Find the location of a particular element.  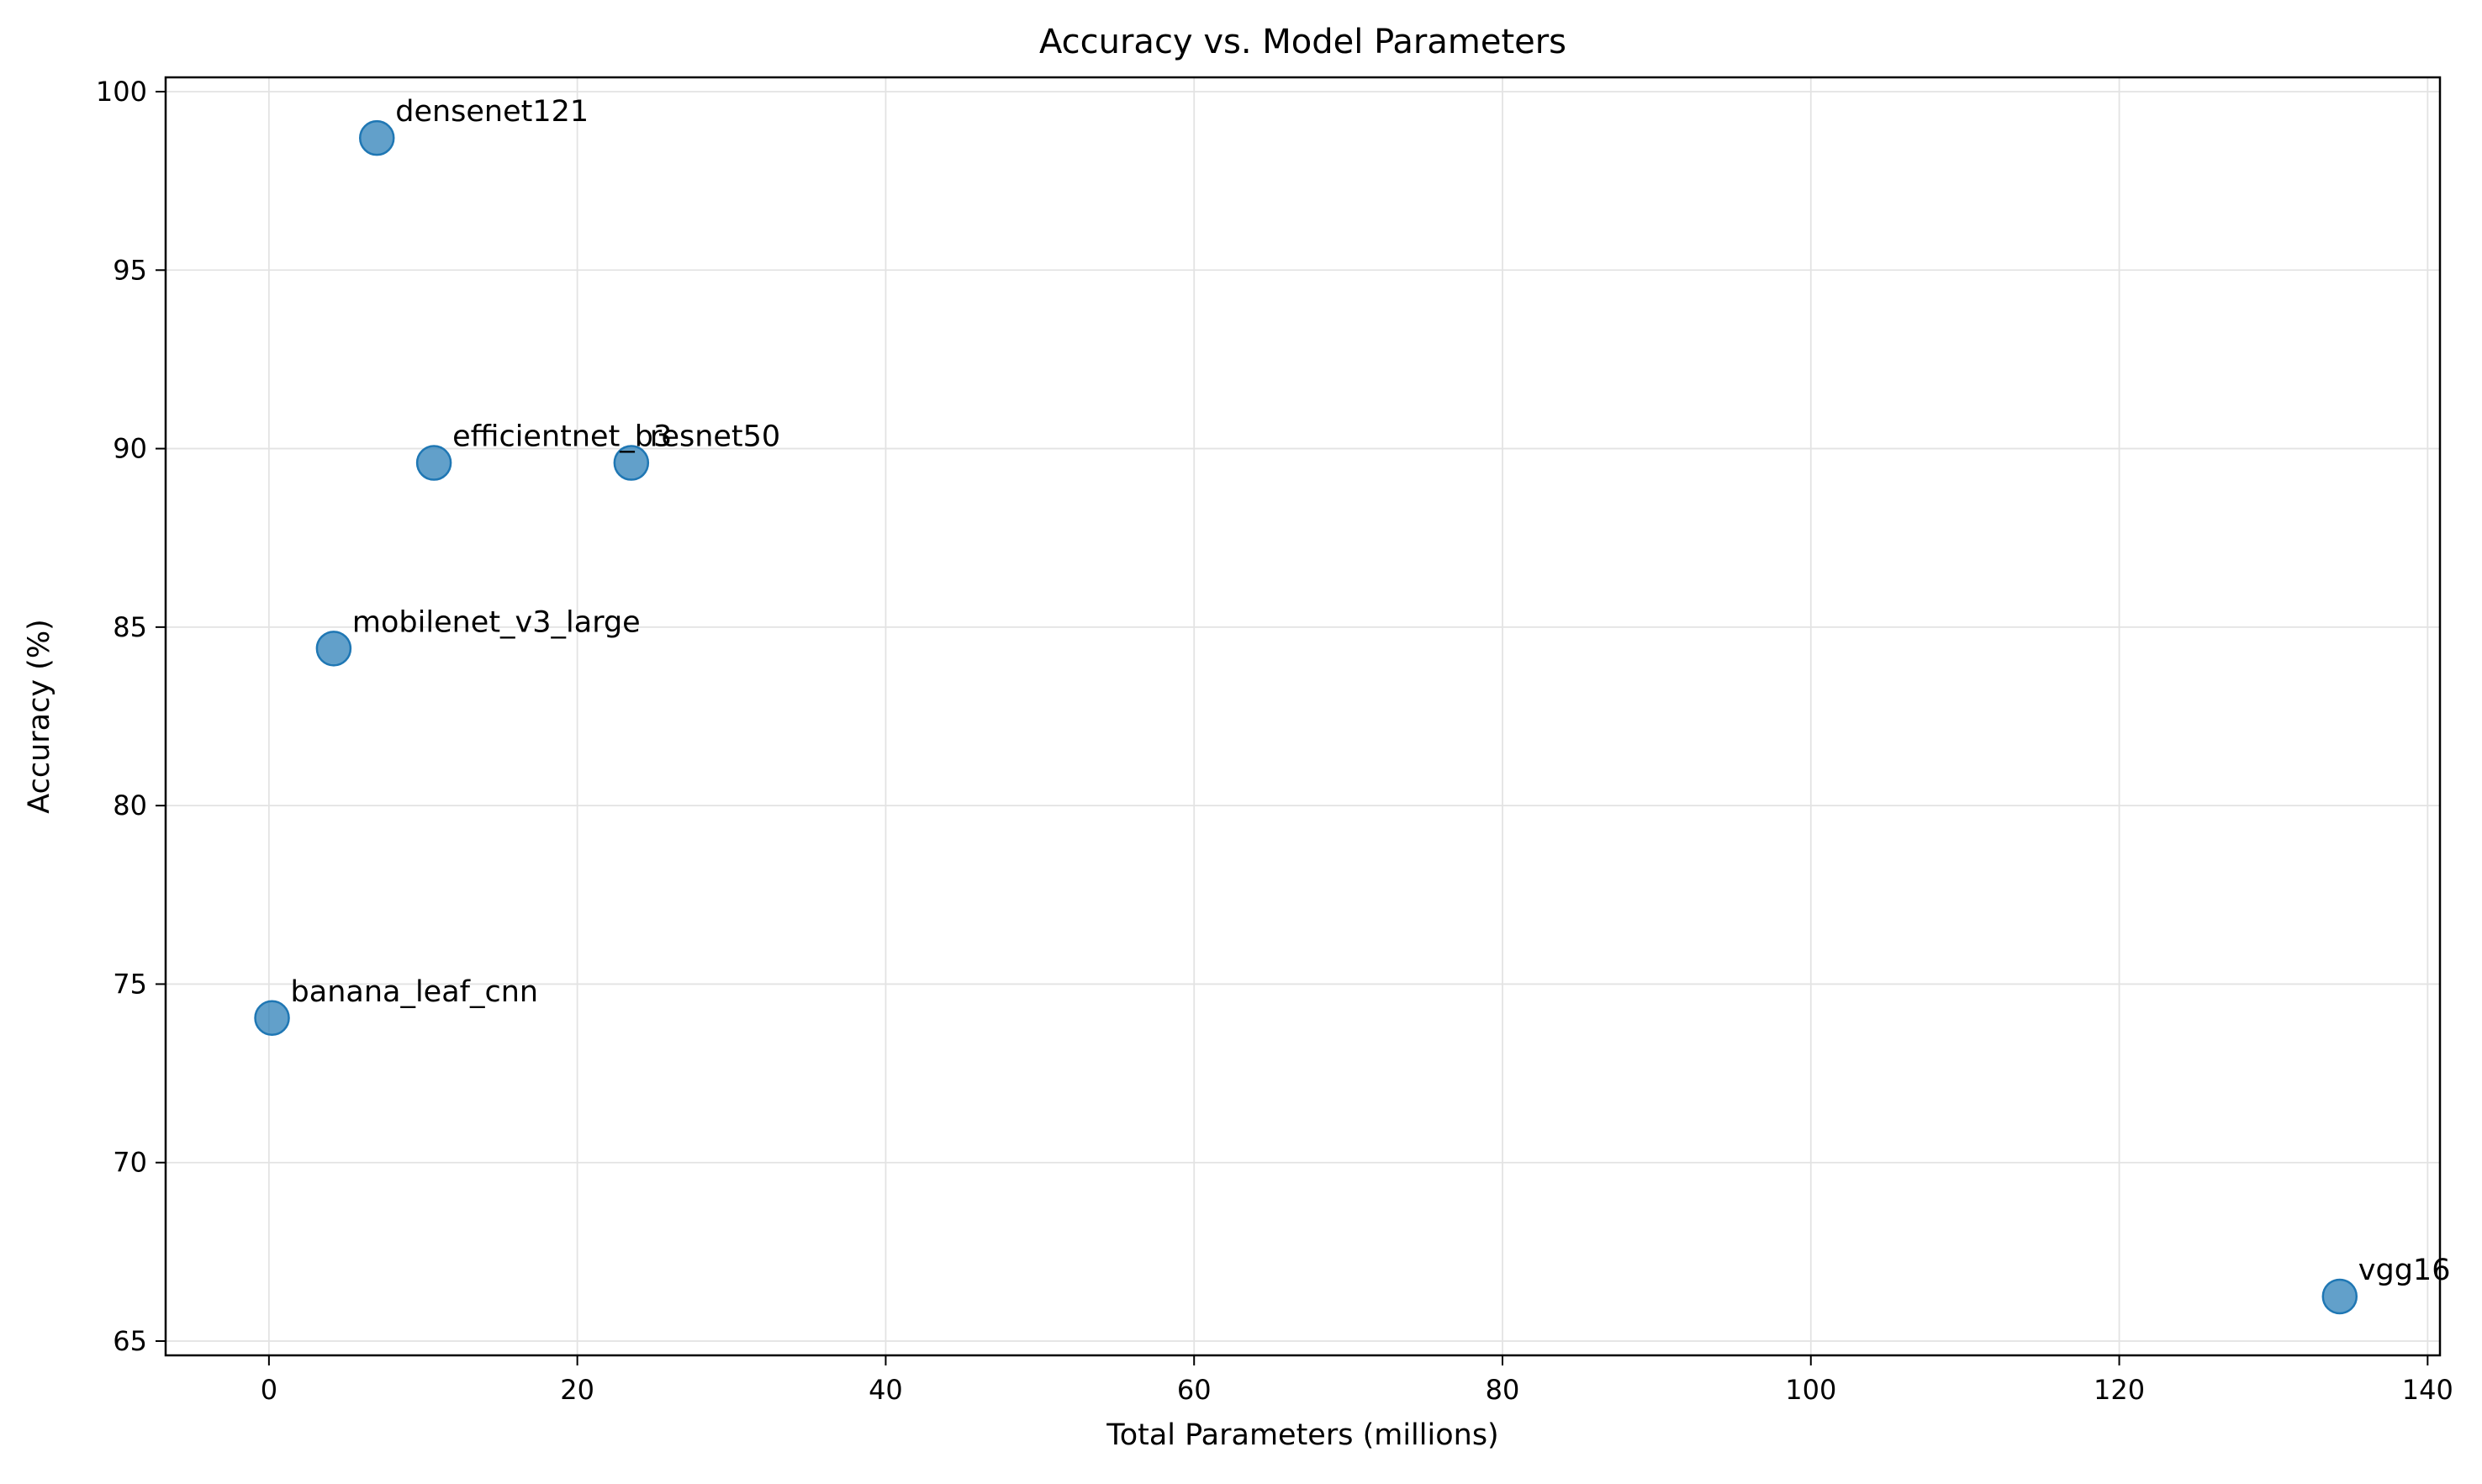

chart-title: Accuracy vs. Model Parameters is located at coordinates (1302, 42).